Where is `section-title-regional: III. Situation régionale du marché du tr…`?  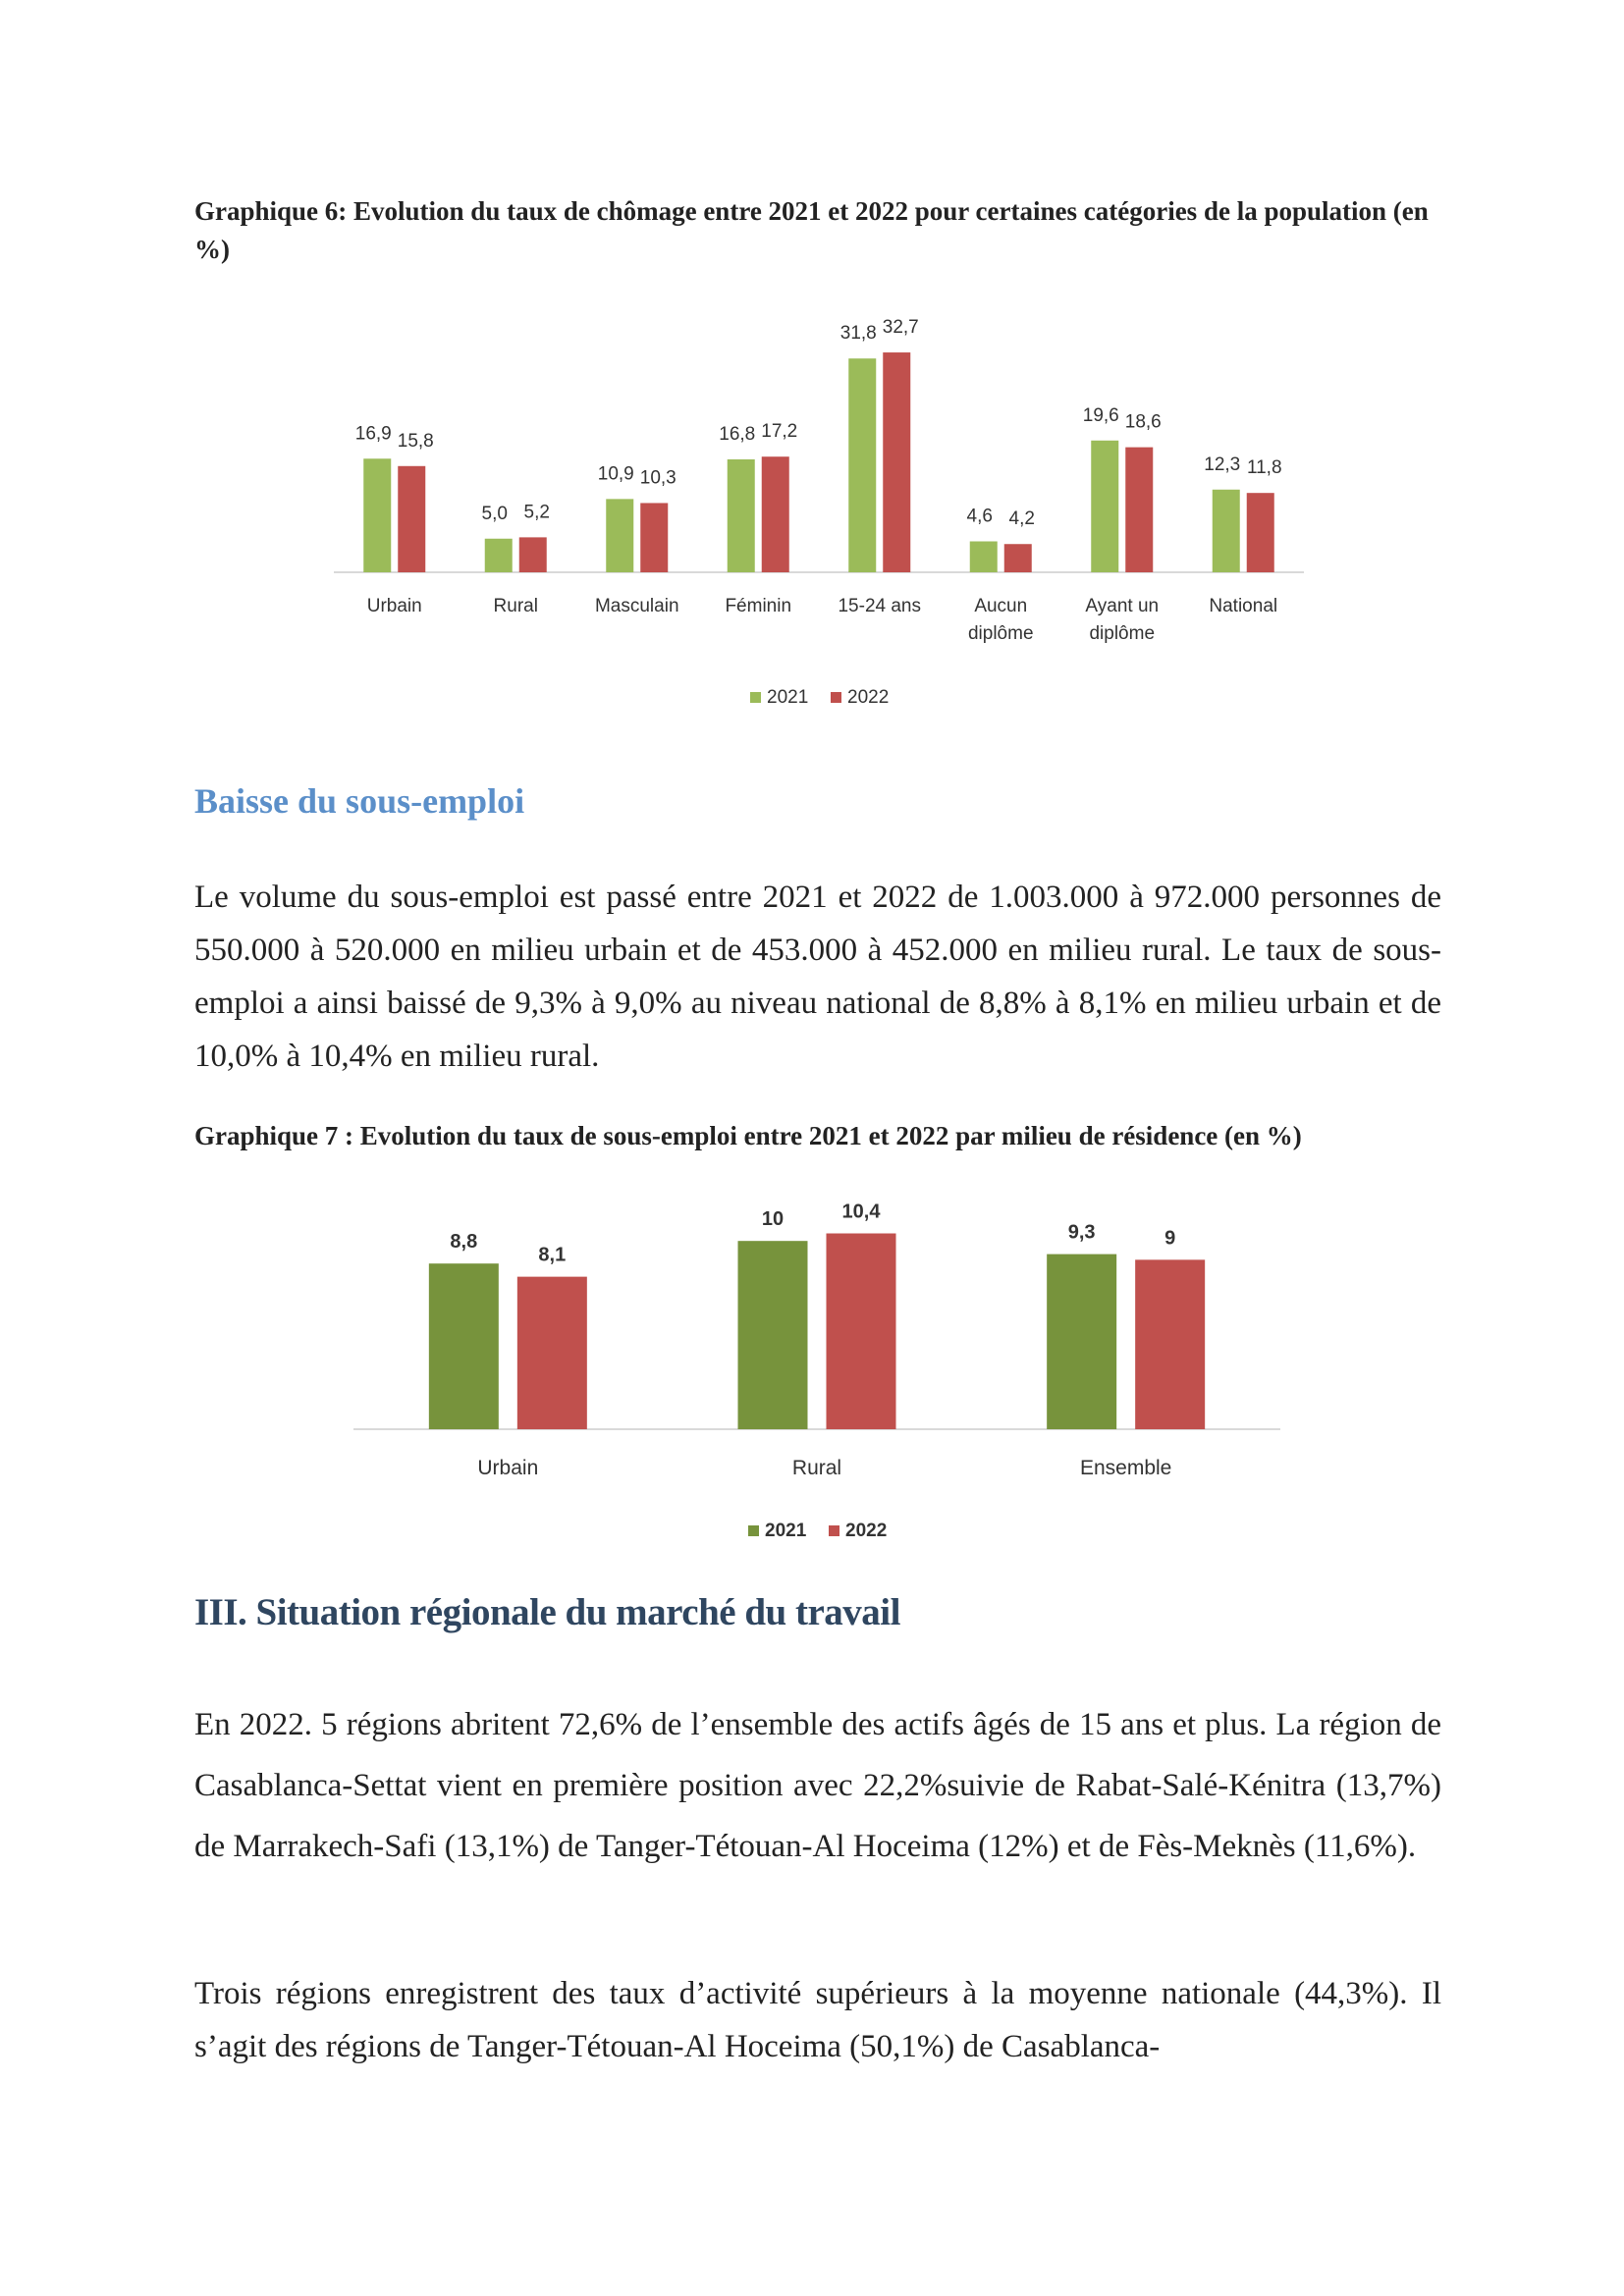 section-title-regional: III. Situation régionale du marché du tr… is located at coordinates (547, 1612).